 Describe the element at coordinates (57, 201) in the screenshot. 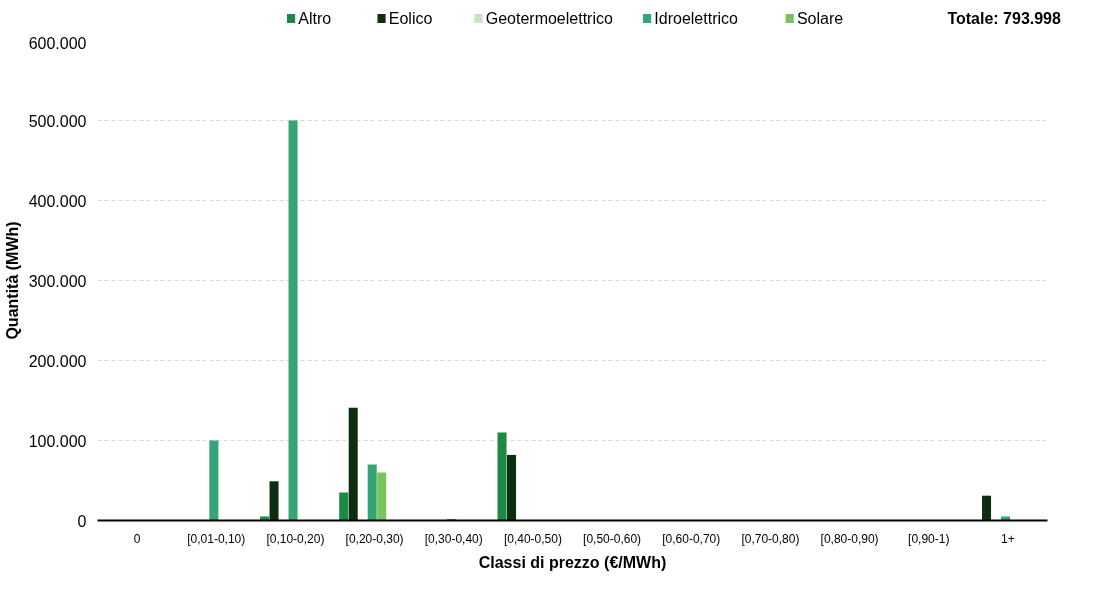

I see `y-tick-label: 400.000` at that location.